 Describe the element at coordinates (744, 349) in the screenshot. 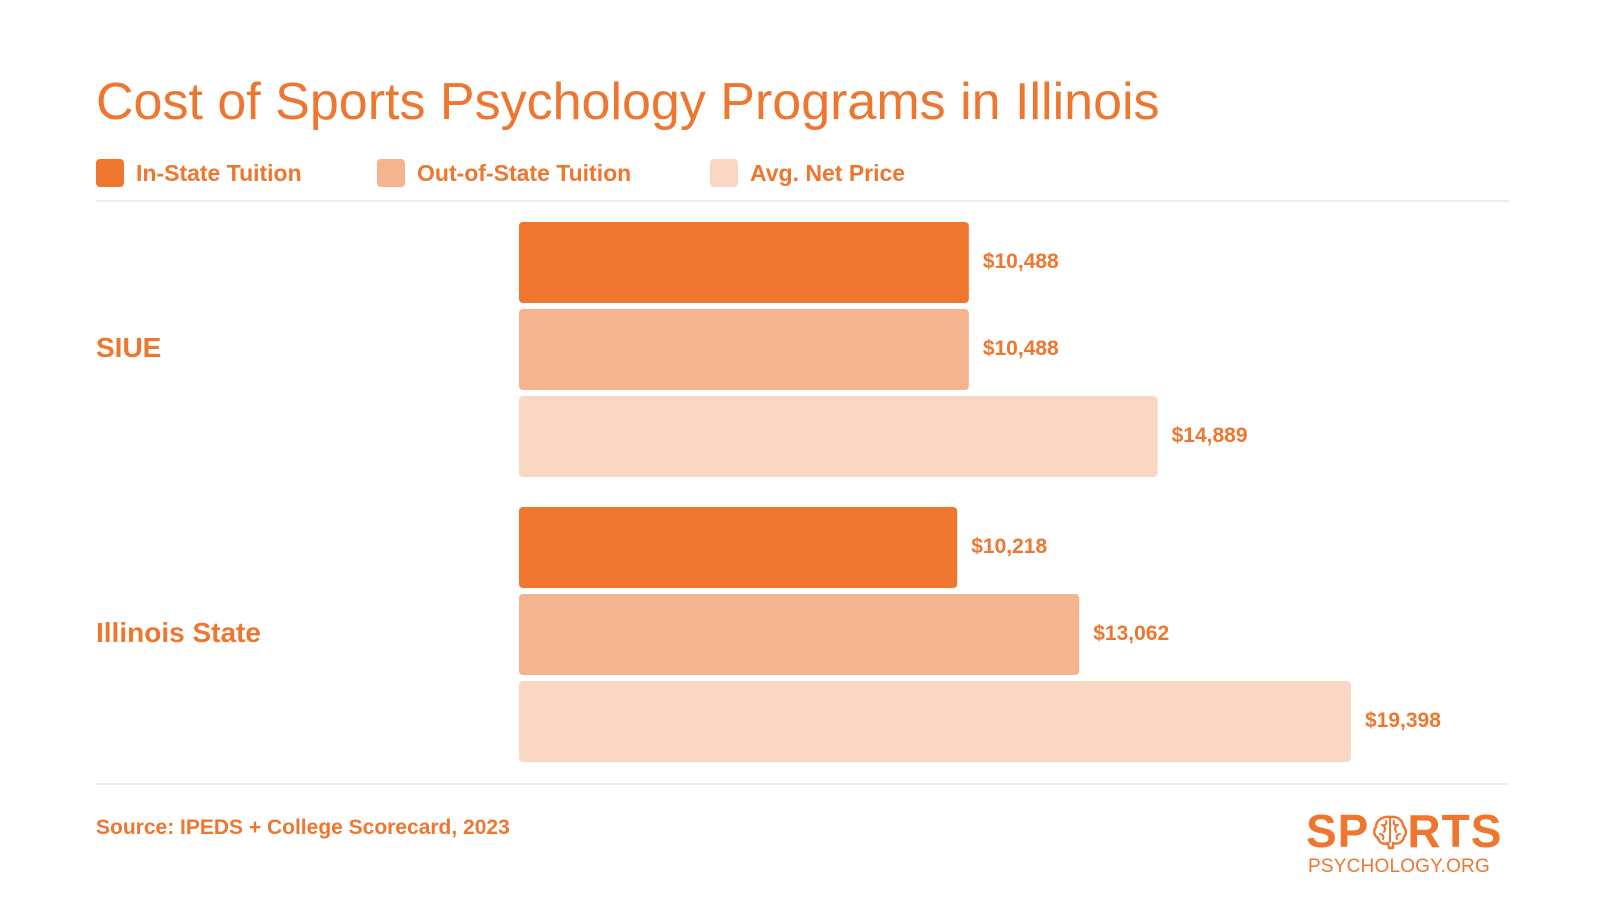

I see `bar-siue-out-of-state-tuition` at that location.